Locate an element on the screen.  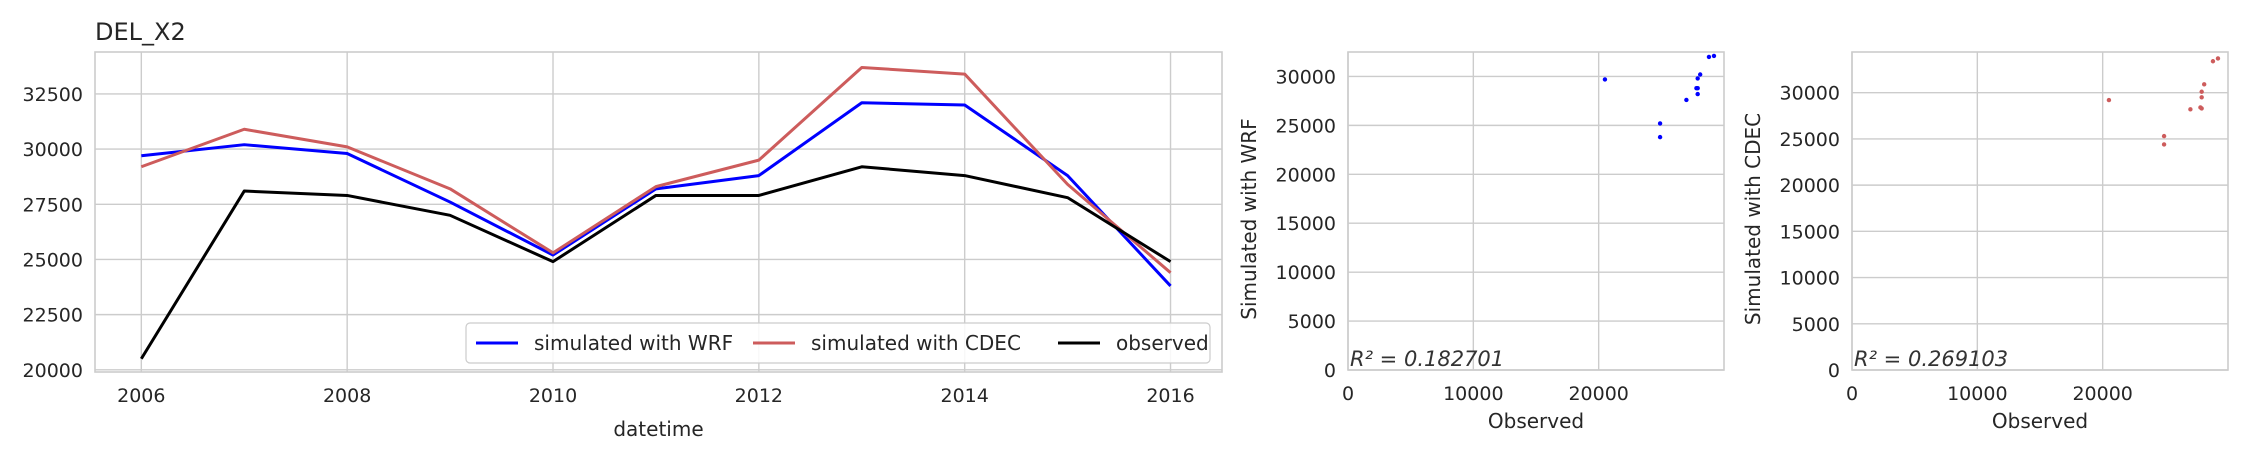
y-axis-label: Simulated with WRF is located at coordinates (1249, 218).